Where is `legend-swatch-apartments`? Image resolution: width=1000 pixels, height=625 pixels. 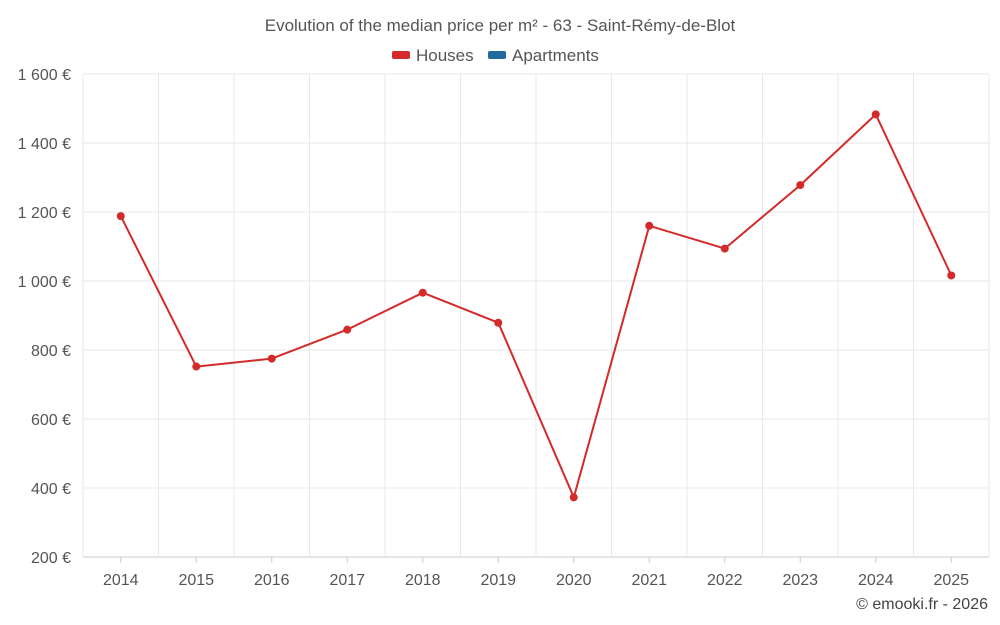 legend-swatch-apartments is located at coordinates (497, 55).